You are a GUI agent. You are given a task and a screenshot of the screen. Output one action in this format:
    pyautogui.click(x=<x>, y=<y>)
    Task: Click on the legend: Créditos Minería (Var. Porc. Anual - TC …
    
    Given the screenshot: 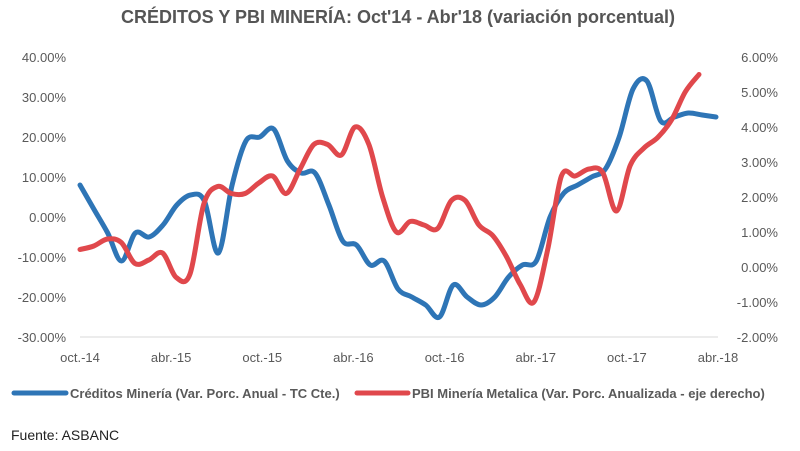 What is the action you would take?
    pyautogui.click(x=388, y=393)
    